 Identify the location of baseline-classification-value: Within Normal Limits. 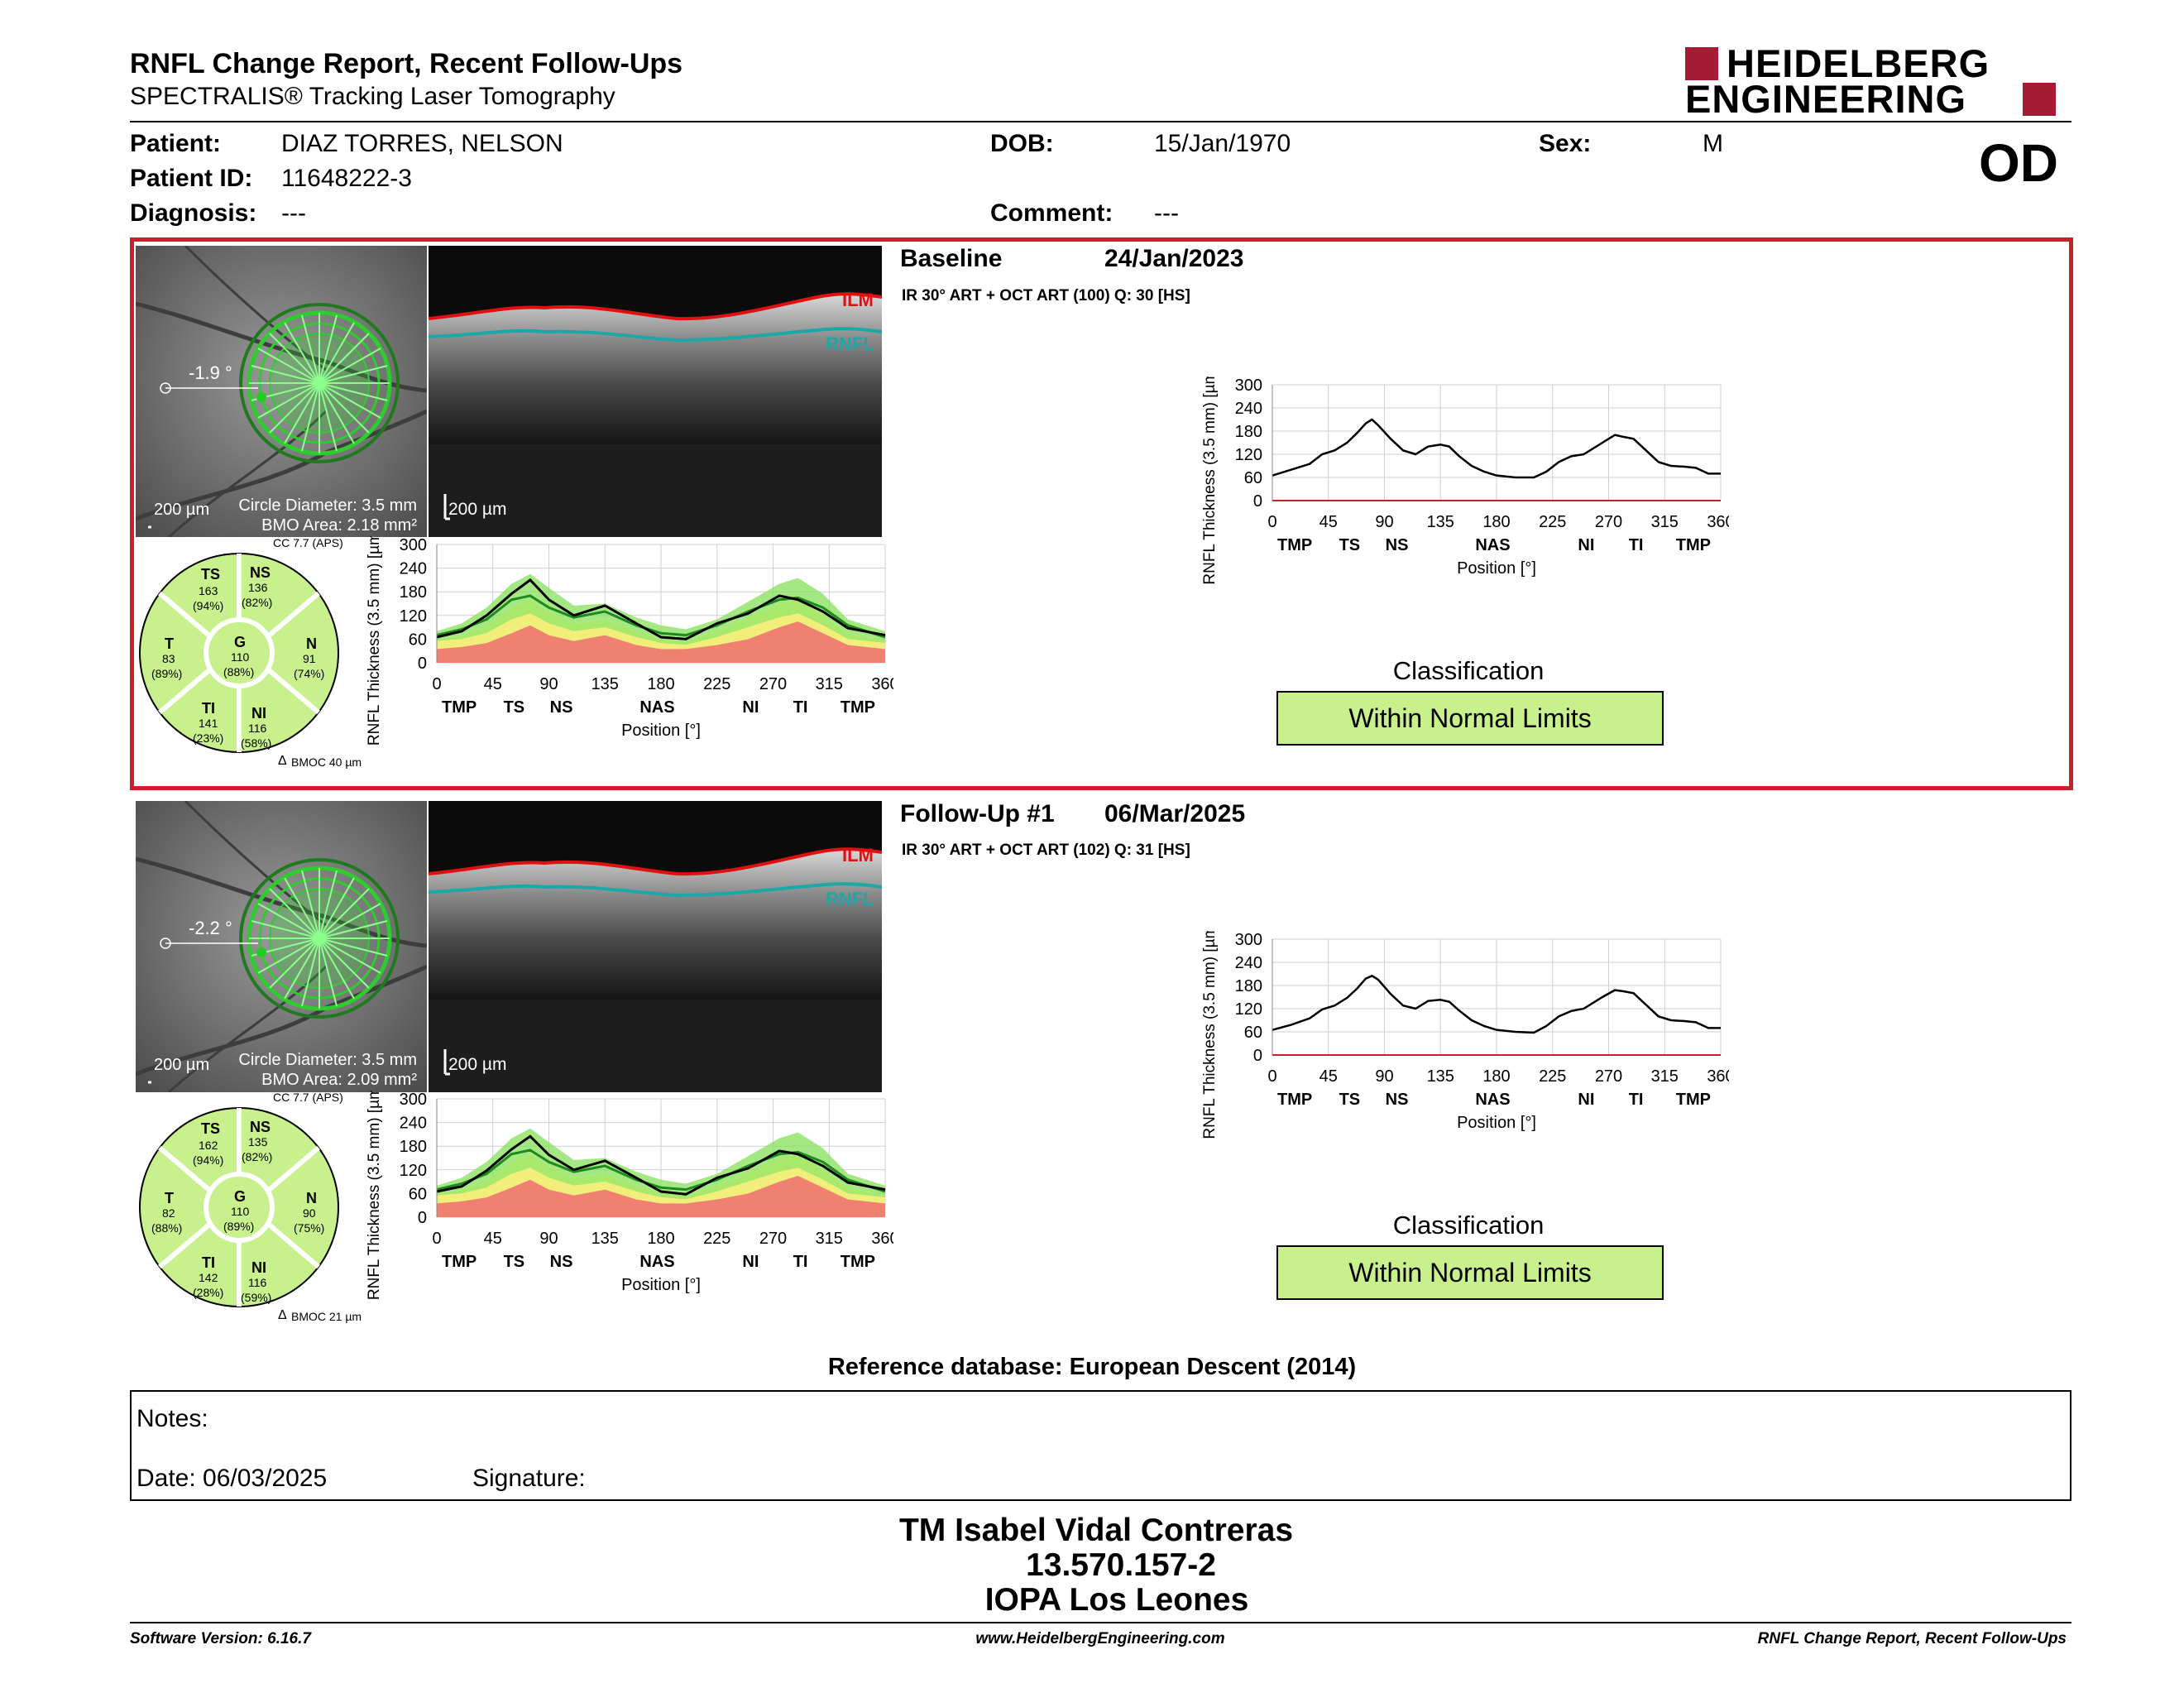
(1470, 718).